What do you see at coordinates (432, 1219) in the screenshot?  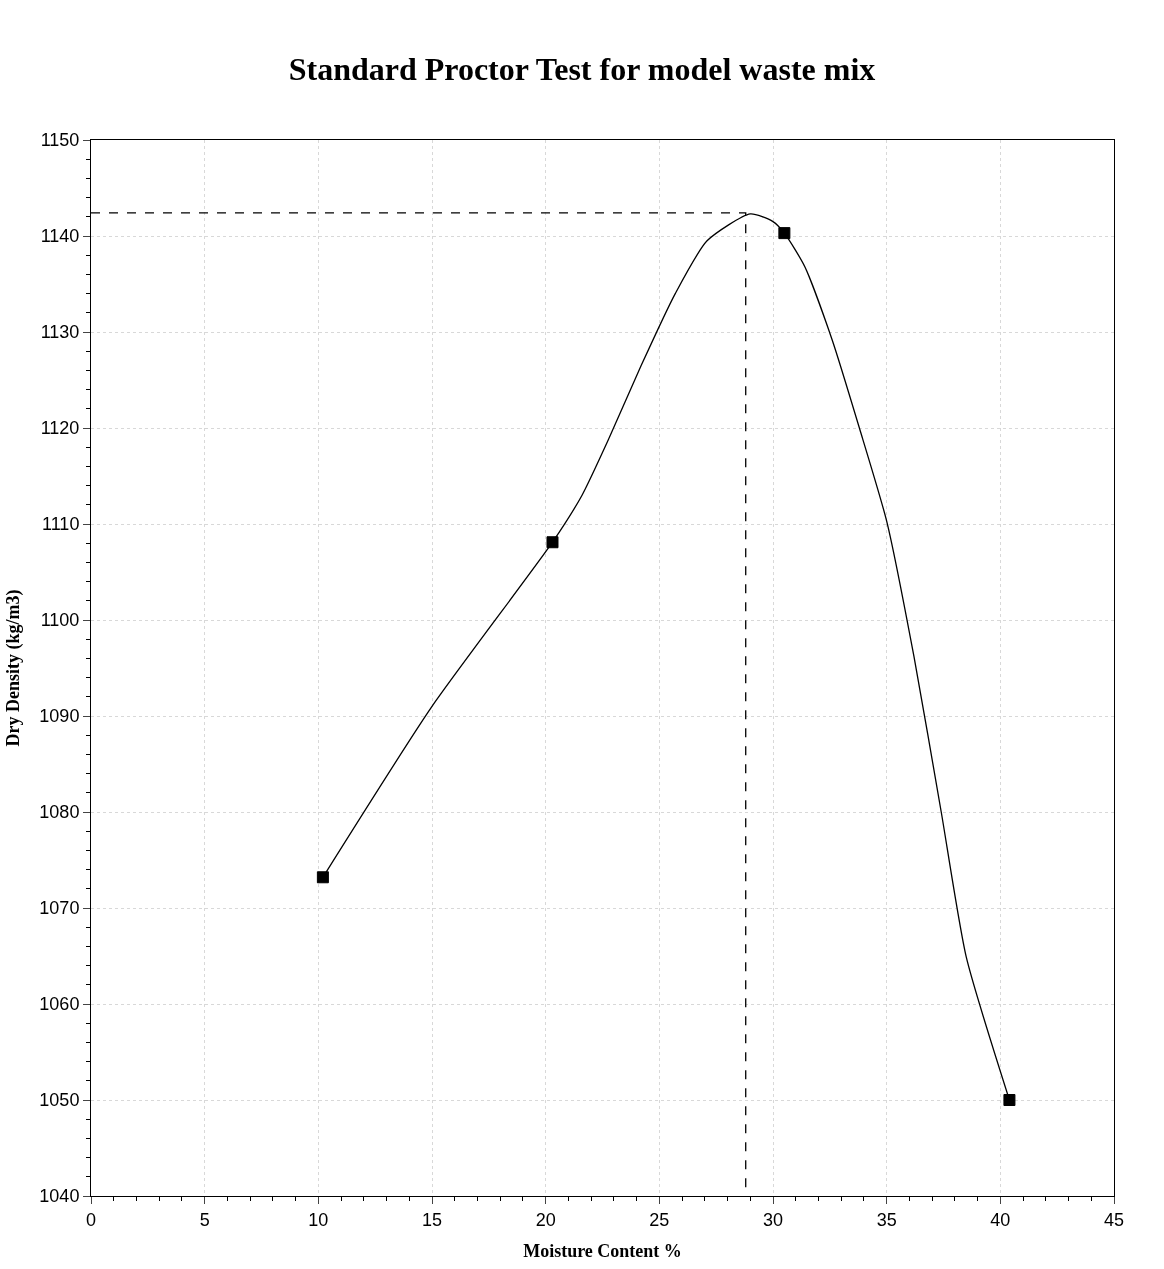 I see `x-tick-label: 15` at bounding box center [432, 1219].